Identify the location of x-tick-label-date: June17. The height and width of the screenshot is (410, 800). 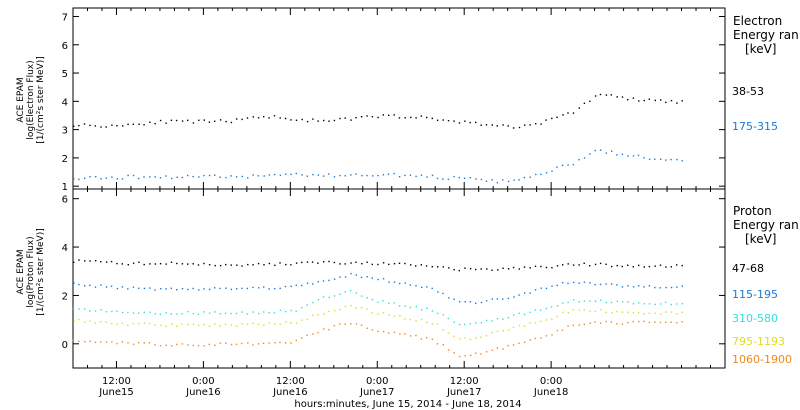
(377, 392).